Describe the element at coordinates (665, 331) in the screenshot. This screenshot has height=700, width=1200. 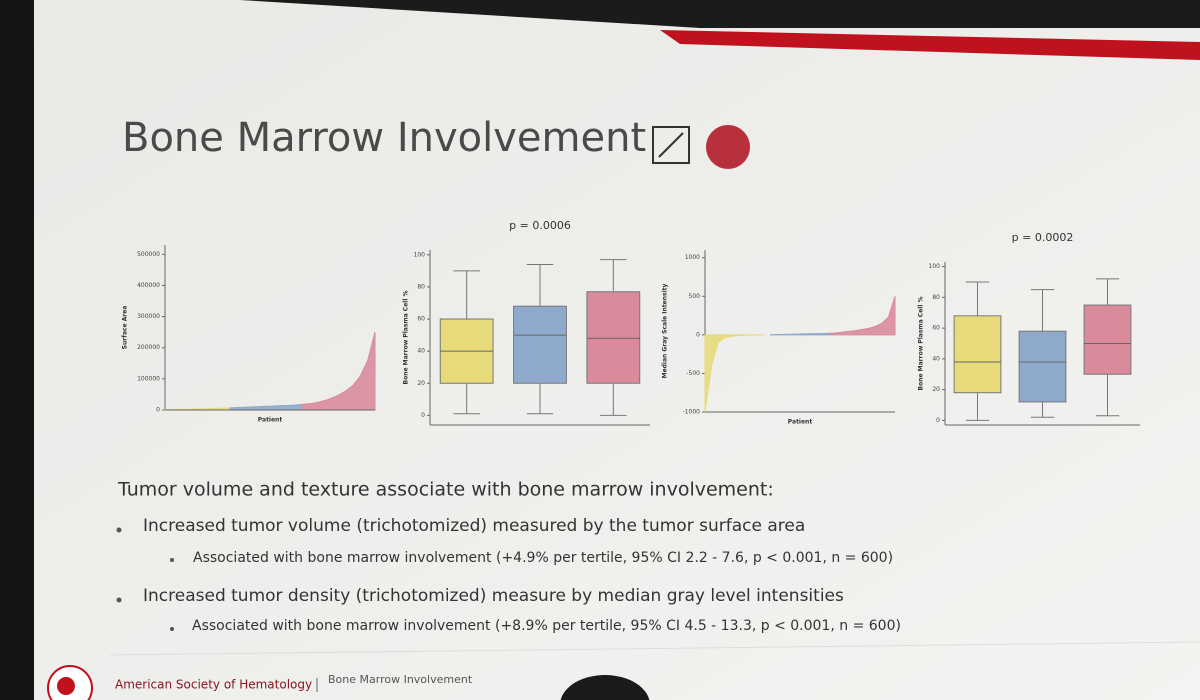
I see `y-axis-label: Median Gray Scale Intensity` at that location.